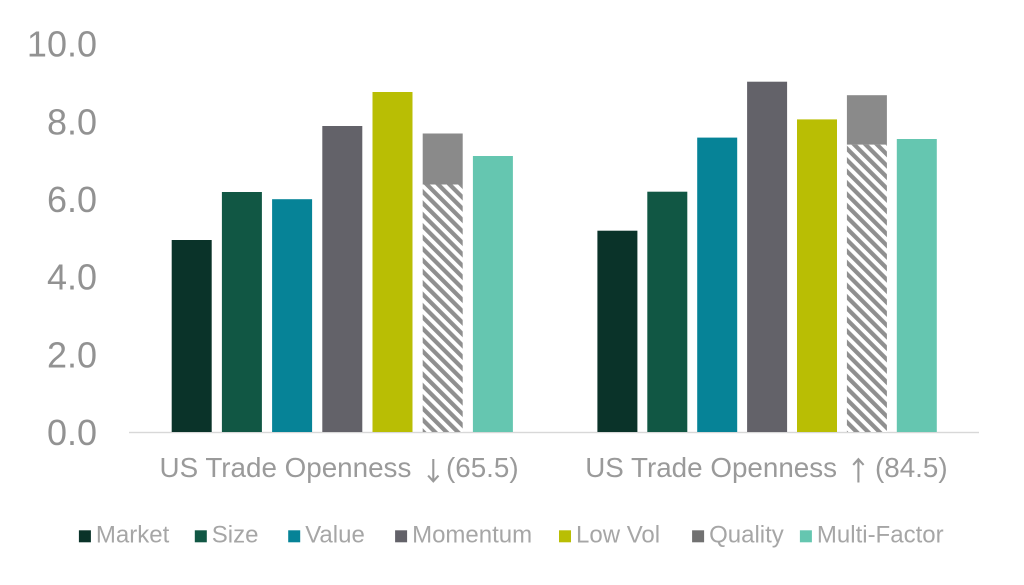  What do you see at coordinates (72, 199) in the screenshot?
I see `svg-text: 6.0` at bounding box center [72, 199].